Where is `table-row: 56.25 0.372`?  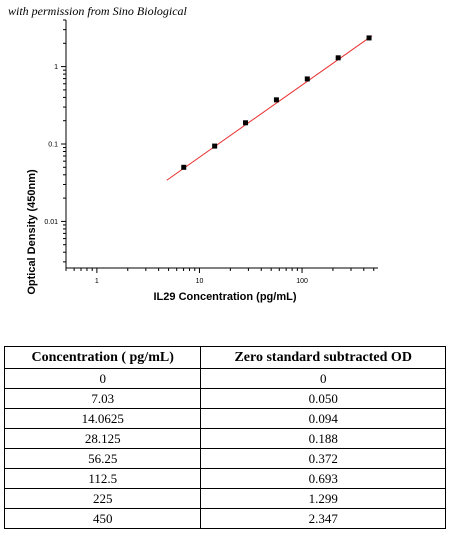 table-row: 56.25 0.372 is located at coordinates (224, 458).